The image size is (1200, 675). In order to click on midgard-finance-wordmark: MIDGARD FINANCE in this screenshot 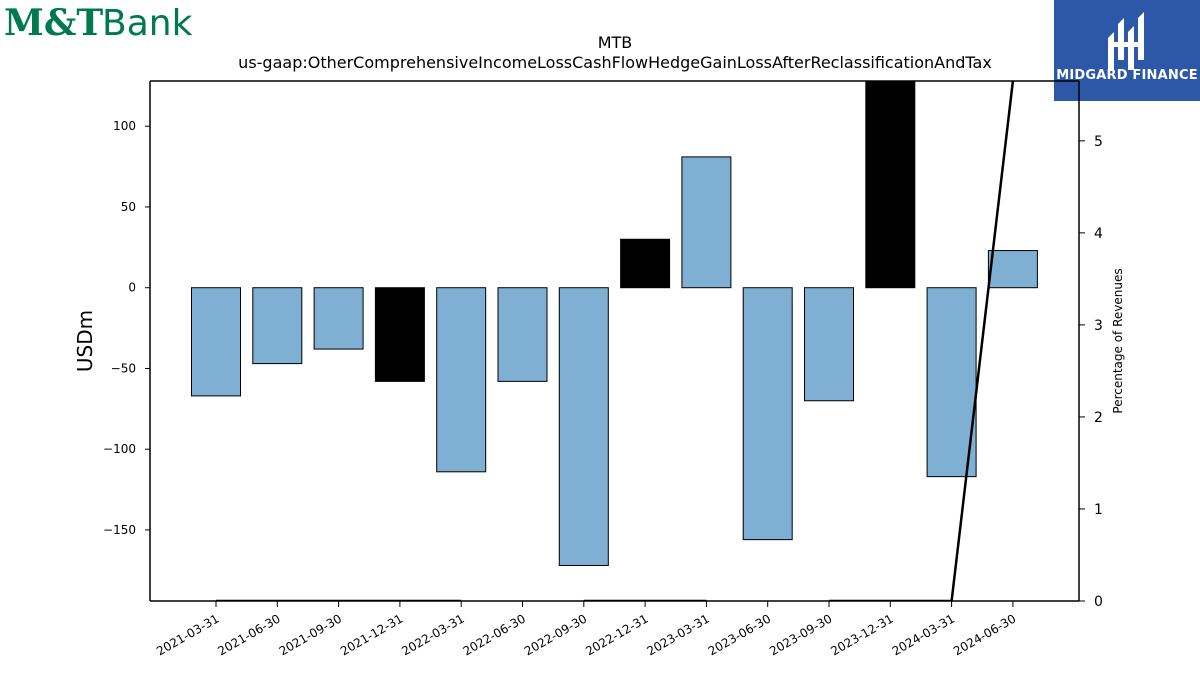, I will do `click(1127, 75)`.